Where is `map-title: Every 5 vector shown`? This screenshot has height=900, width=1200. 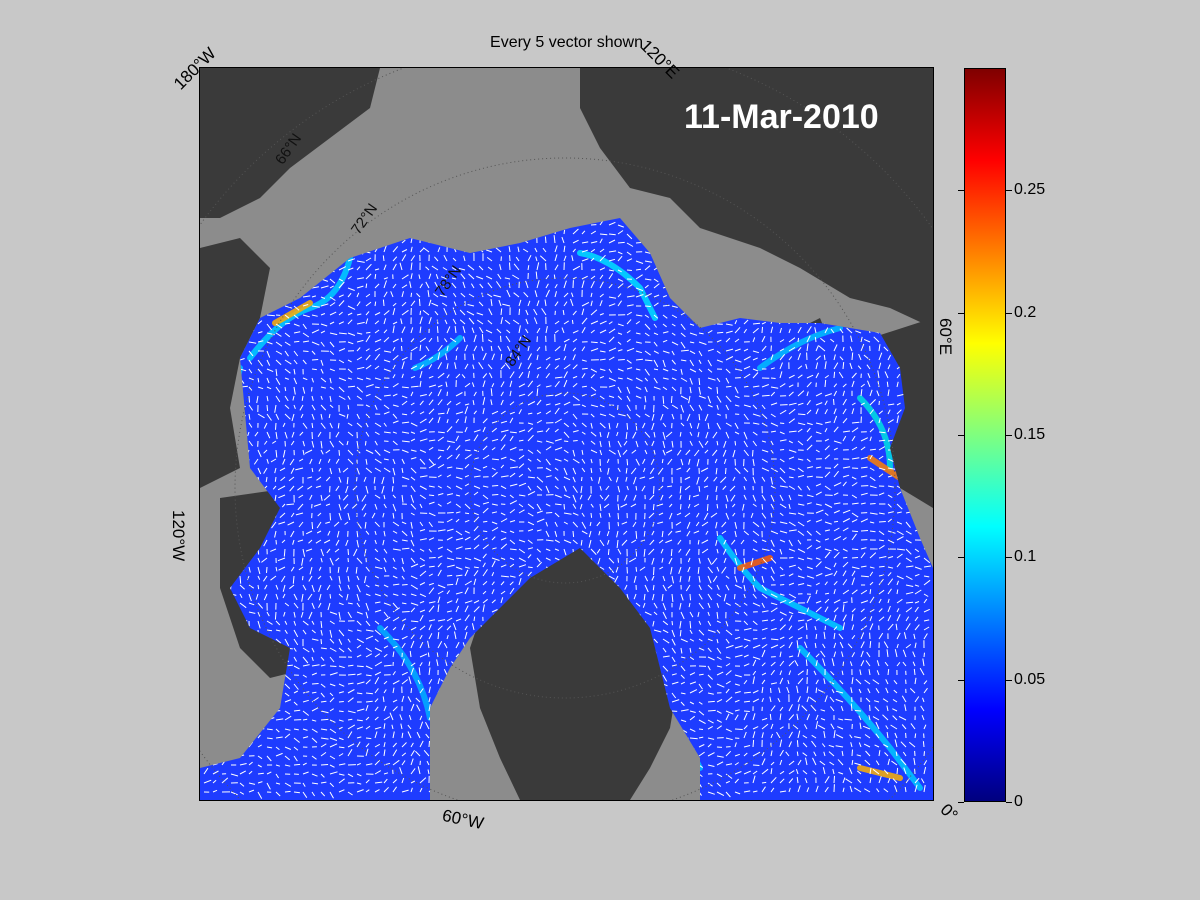
map-title: Every 5 vector shown is located at coordinates (566, 42).